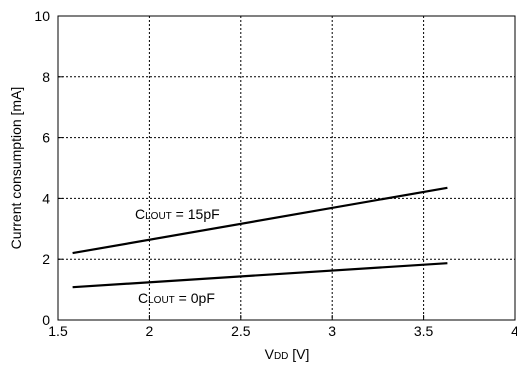  I want to click on series-line-0pf, so click(260, 275).